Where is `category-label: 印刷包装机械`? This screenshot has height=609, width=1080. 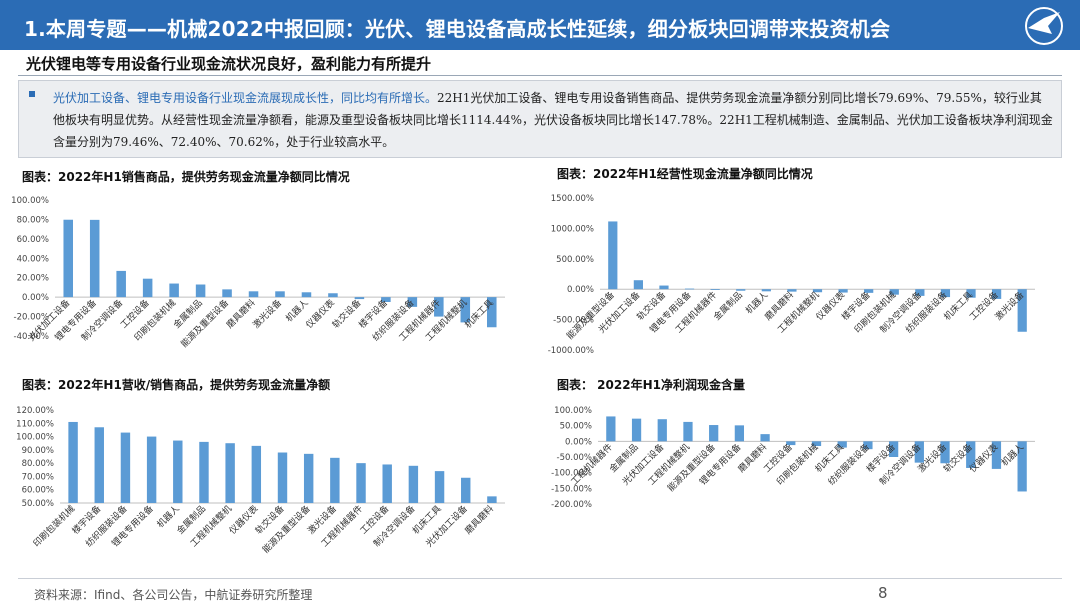
category-label: 印刷包装机械 is located at coordinates (54, 526).